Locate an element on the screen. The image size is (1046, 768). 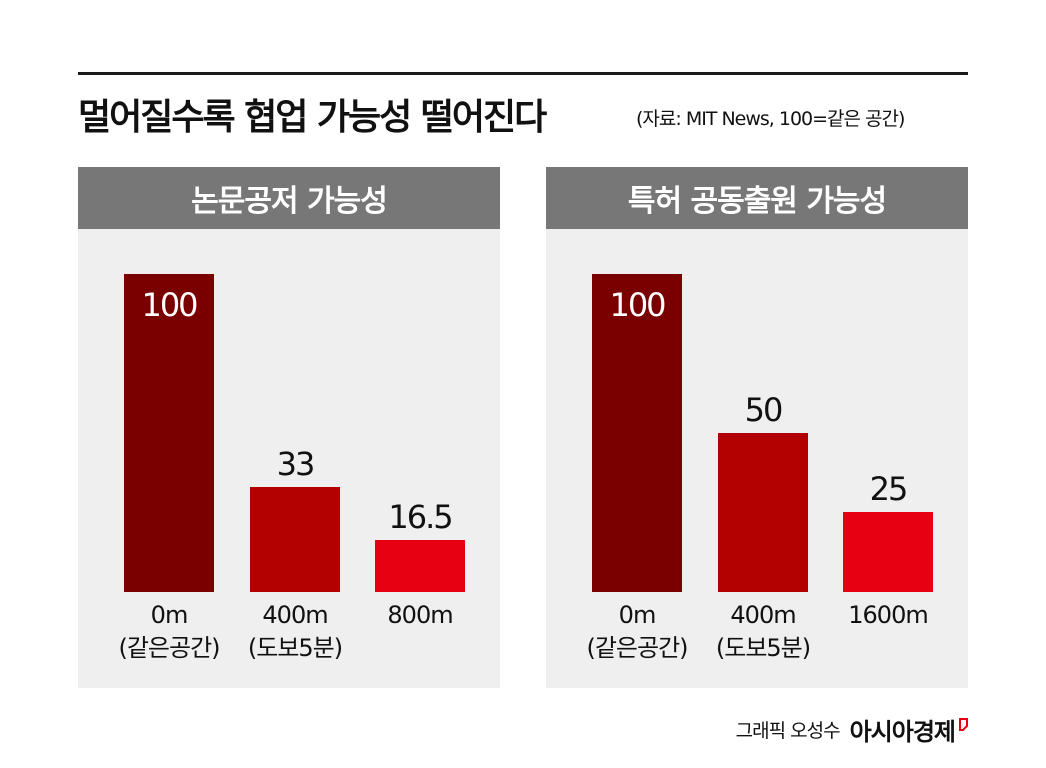
top-rule is located at coordinates (523, 73).